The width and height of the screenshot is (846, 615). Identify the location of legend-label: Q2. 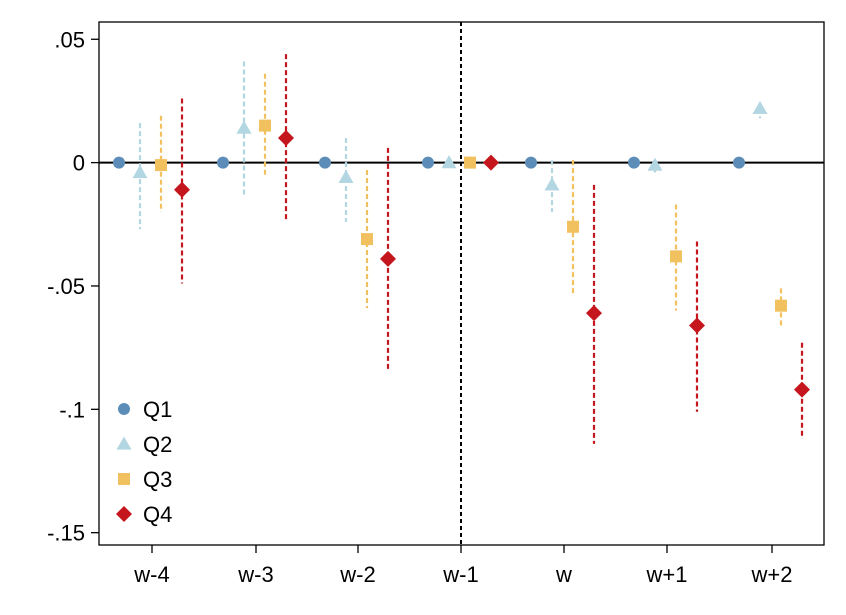
(157, 444).